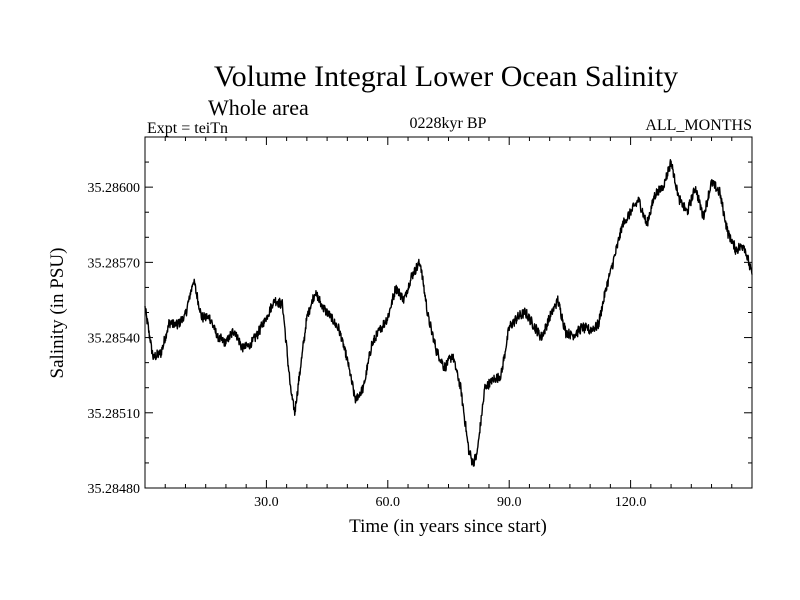  Describe the element at coordinates (114, 339) in the screenshot. I see `y-tick-label: 35.28540` at that location.